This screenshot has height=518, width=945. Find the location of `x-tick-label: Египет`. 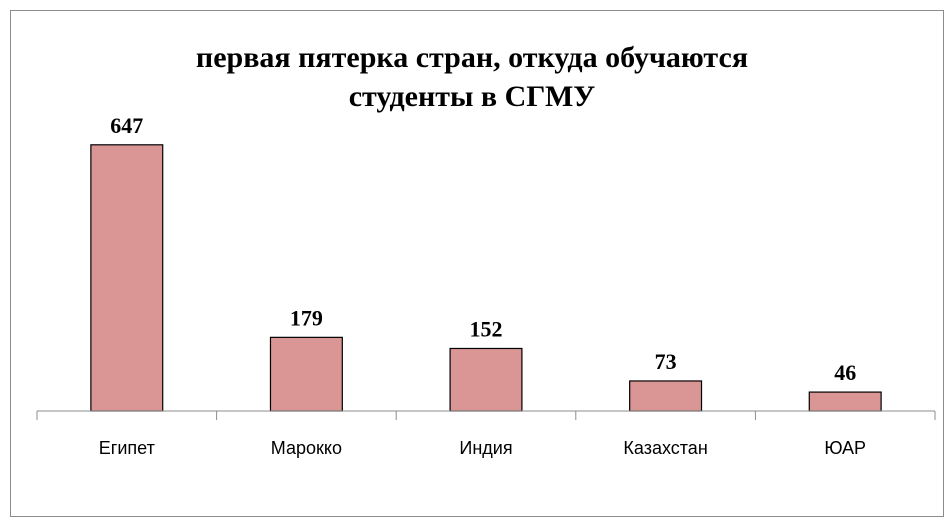

x-tick-label: Египет is located at coordinates (127, 448).